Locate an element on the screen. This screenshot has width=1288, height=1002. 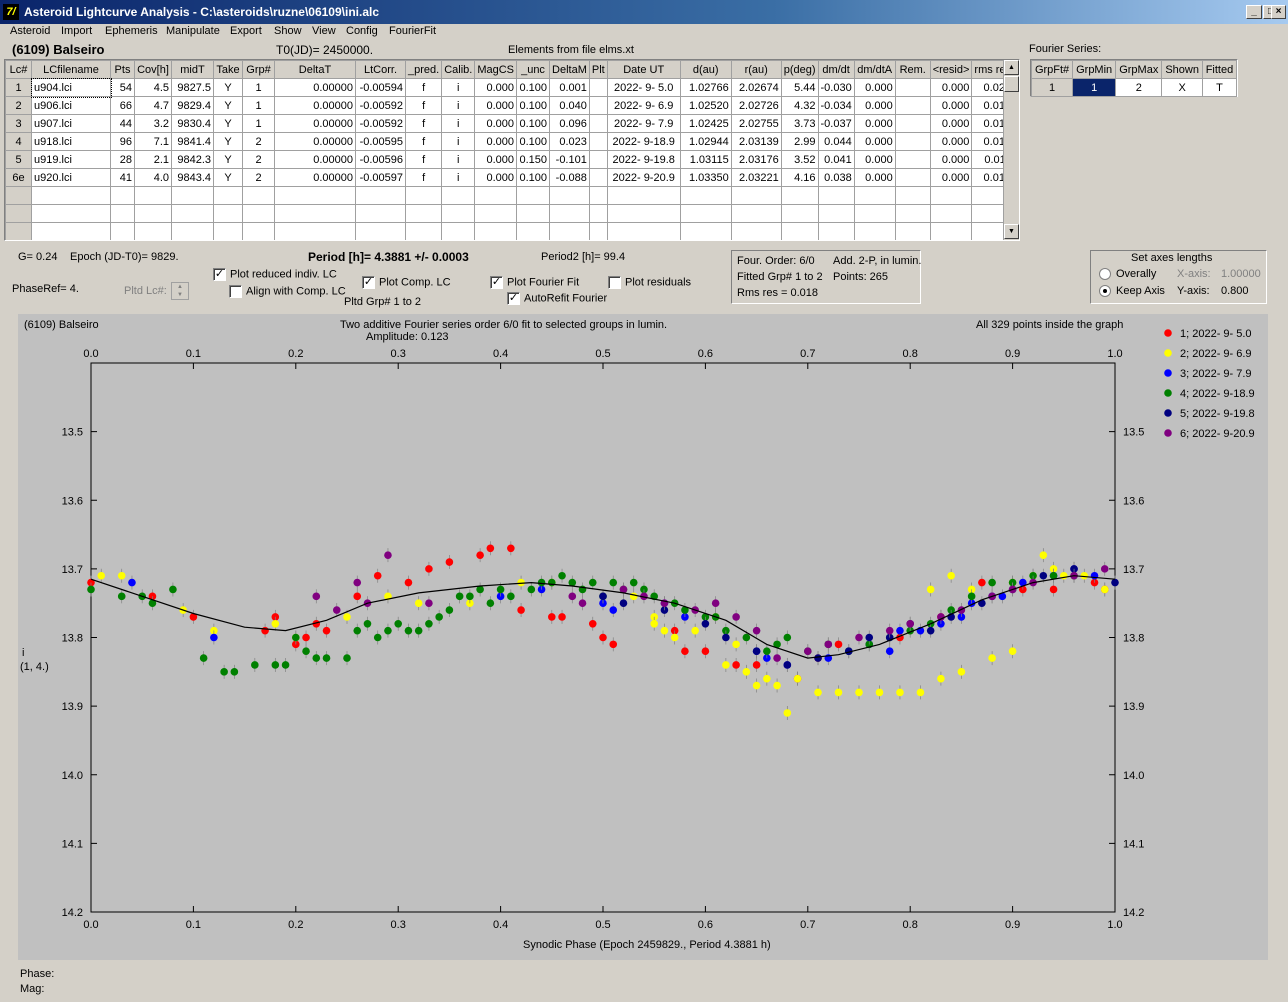
lc-cell: 5.44 is located at coordinates (799, 87).